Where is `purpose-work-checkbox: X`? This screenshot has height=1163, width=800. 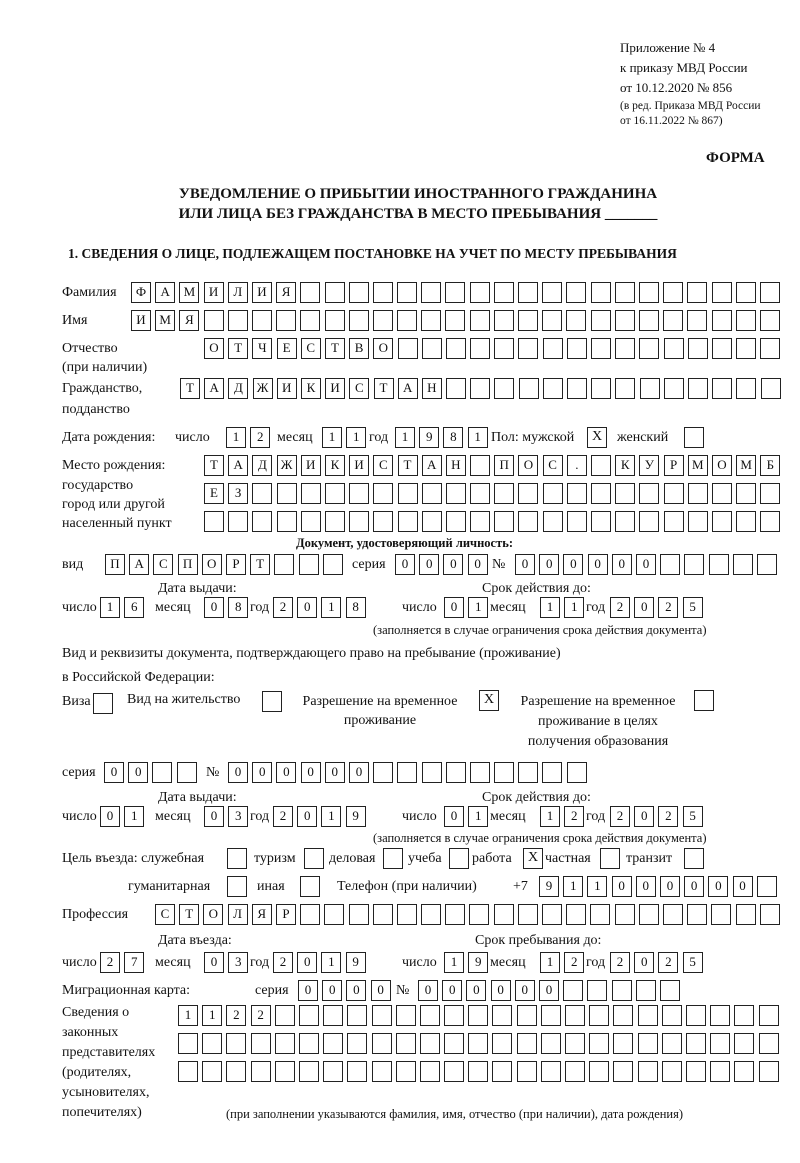 purpose-work-checkbox: X is located at coordinates (533, 858).